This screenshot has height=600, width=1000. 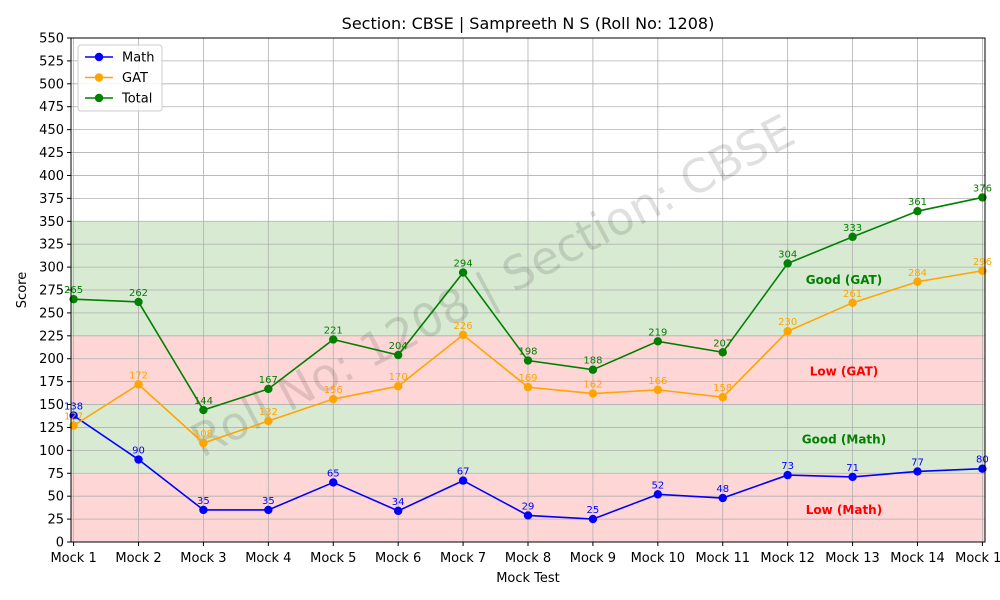 I want to click on data-label-total: 144, so click(x=203, y=401).